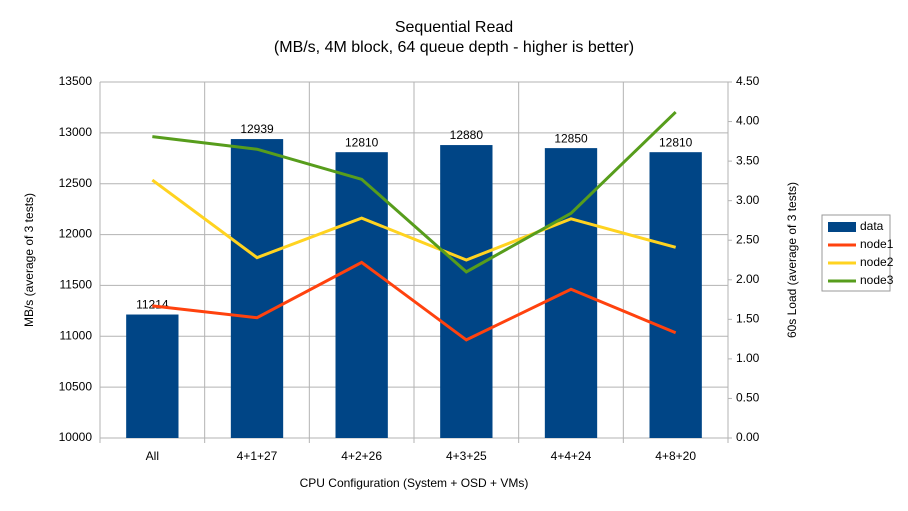 Image resolution: width=908 pixels, height=511 pixels. What do you see at coordinates (467, 135) in the screenshot?
I see `data-label: 12880` at bounding box center [467, 135].